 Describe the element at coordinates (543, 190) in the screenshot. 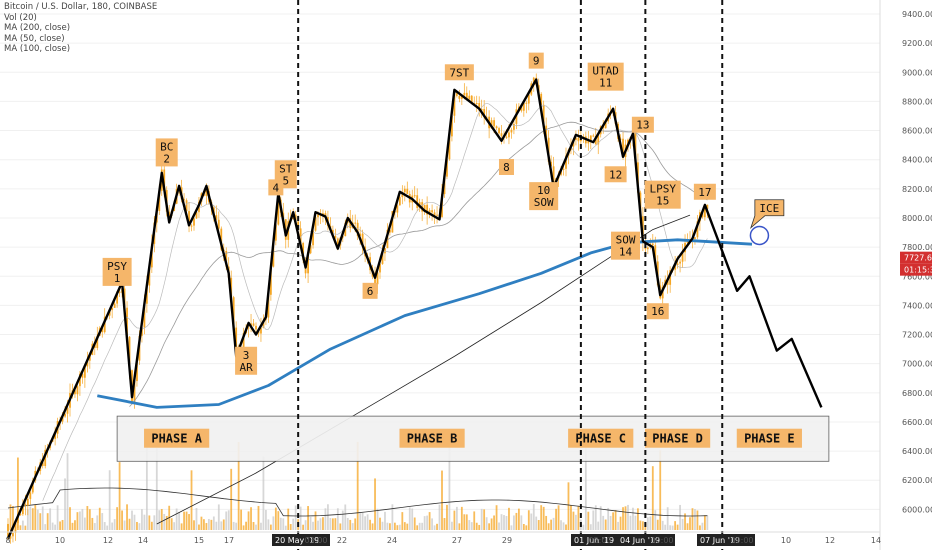

I see `annotation-label: 10` at that location.